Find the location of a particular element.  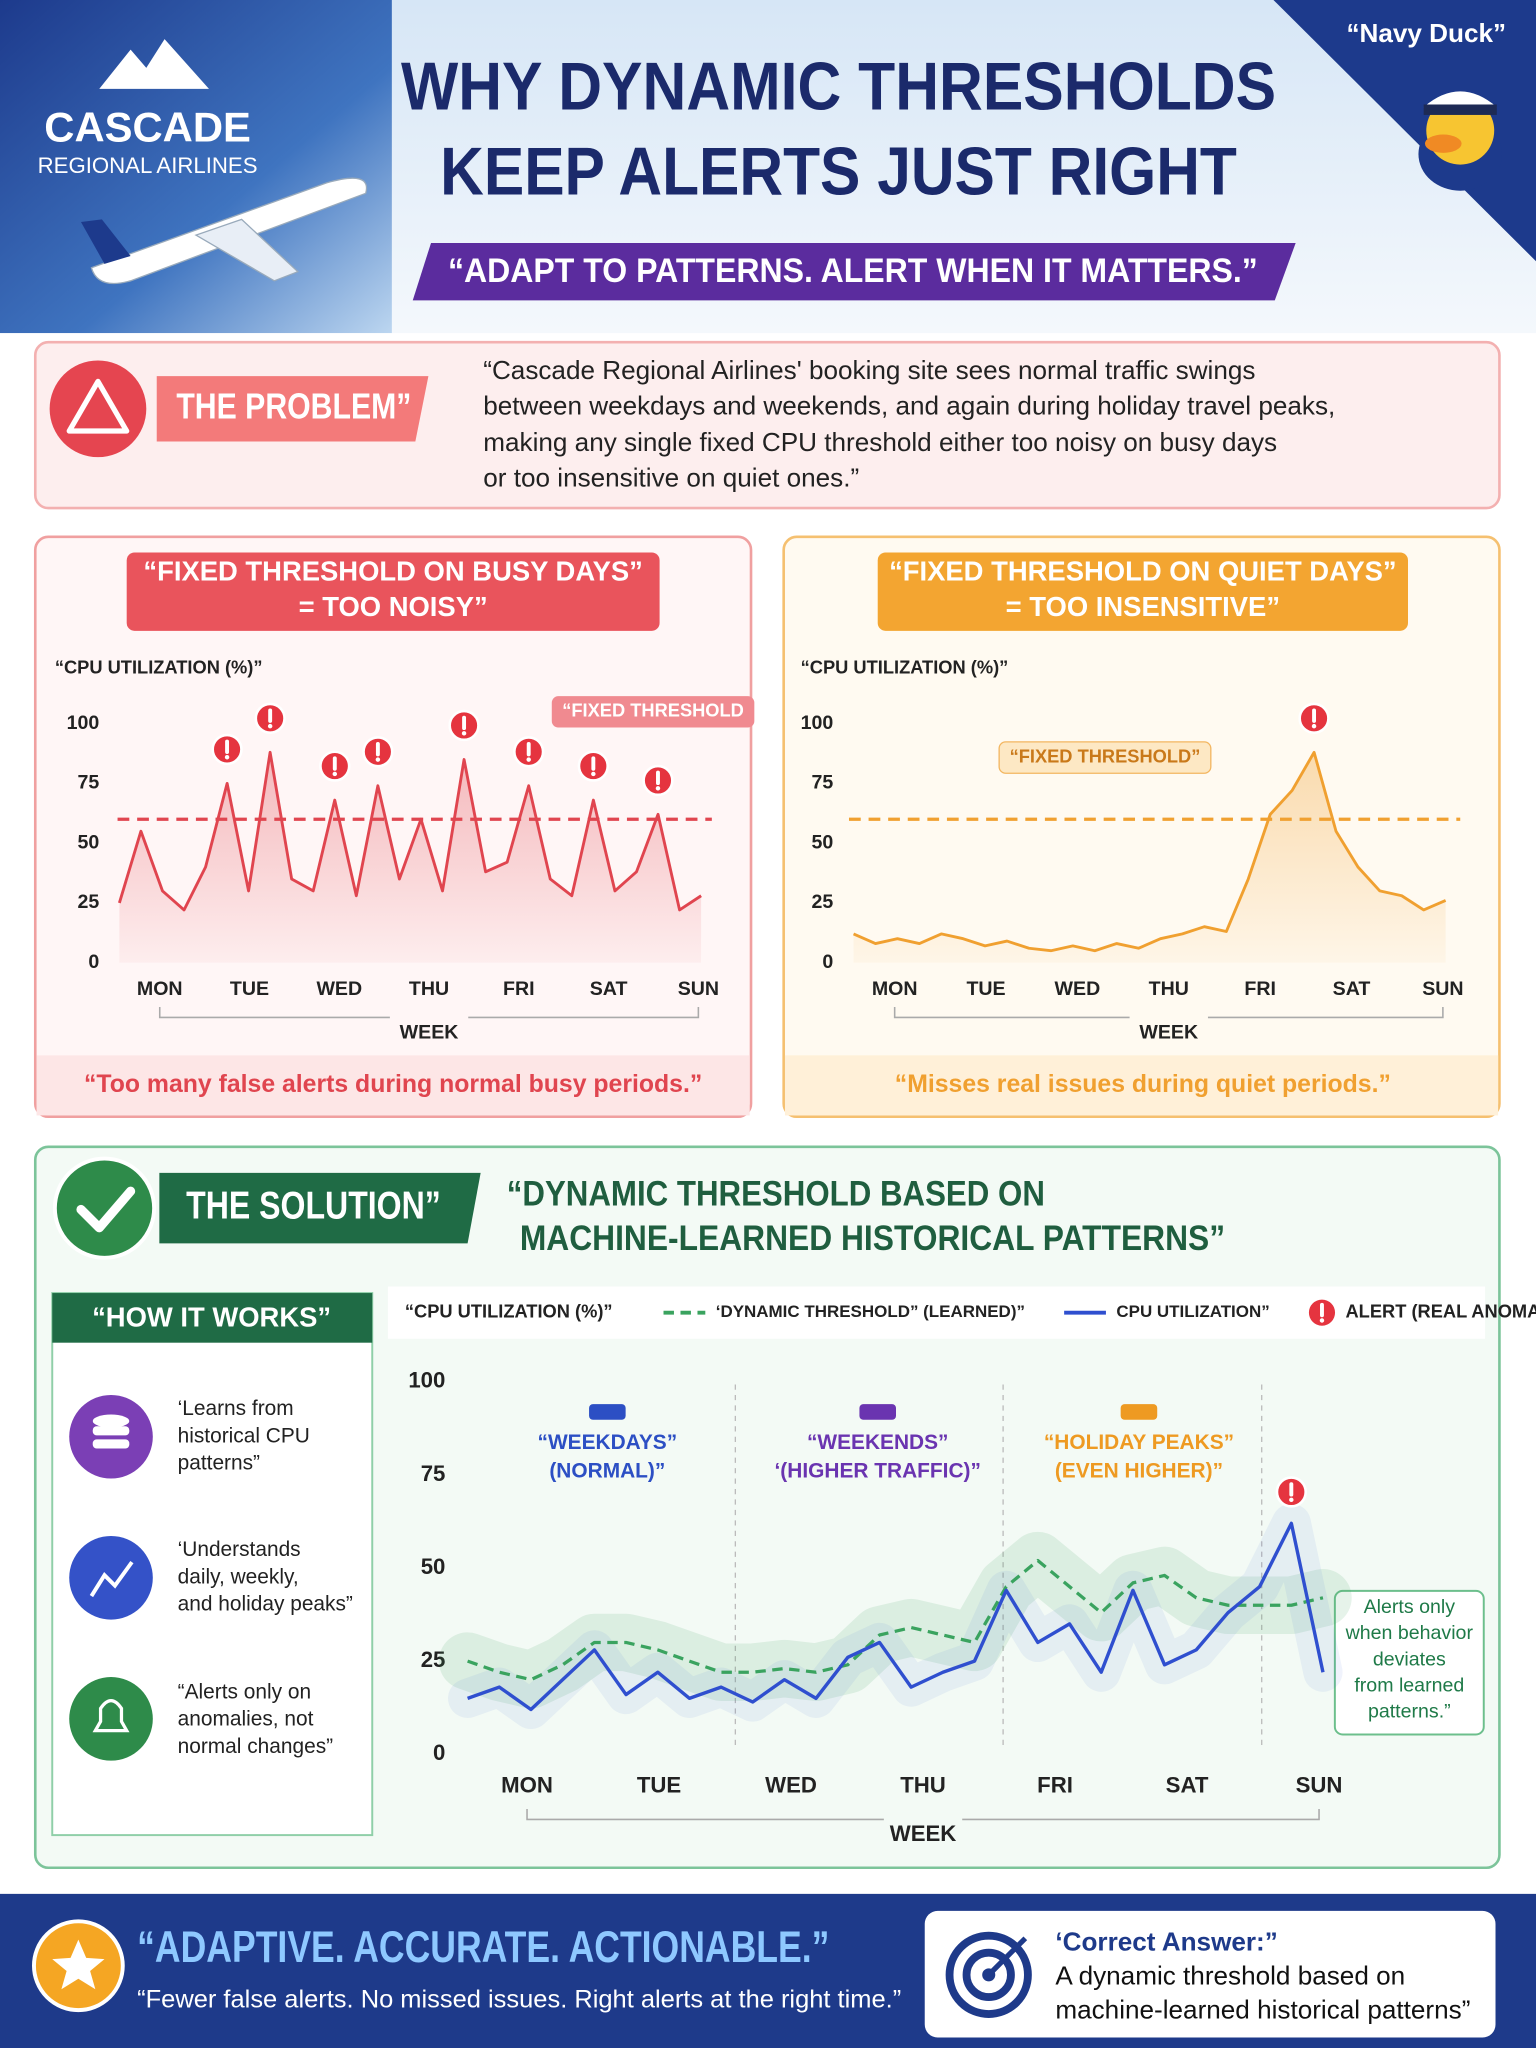

item-text: historical CPU is located at coordinates (244, 1435).